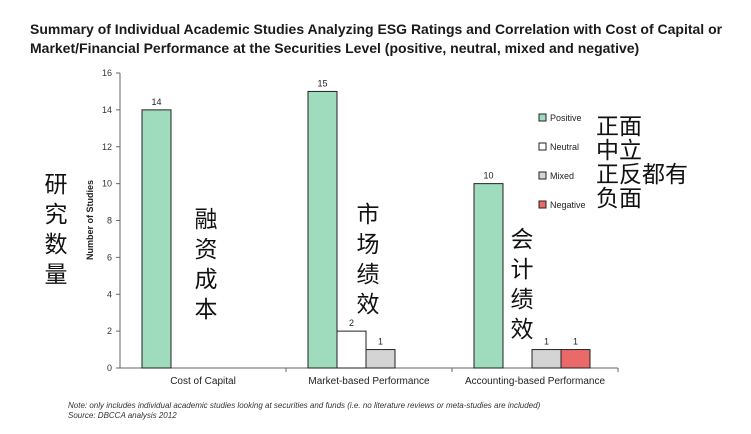  I want to click on y-tick-label: 4, so click(109, 294).